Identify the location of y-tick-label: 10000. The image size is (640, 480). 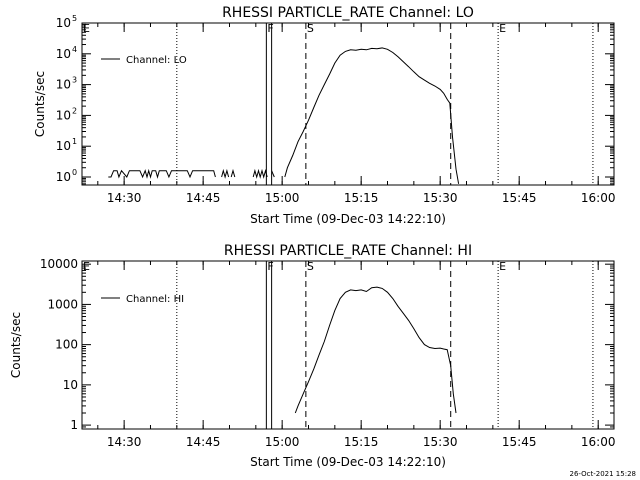
(59, 264).